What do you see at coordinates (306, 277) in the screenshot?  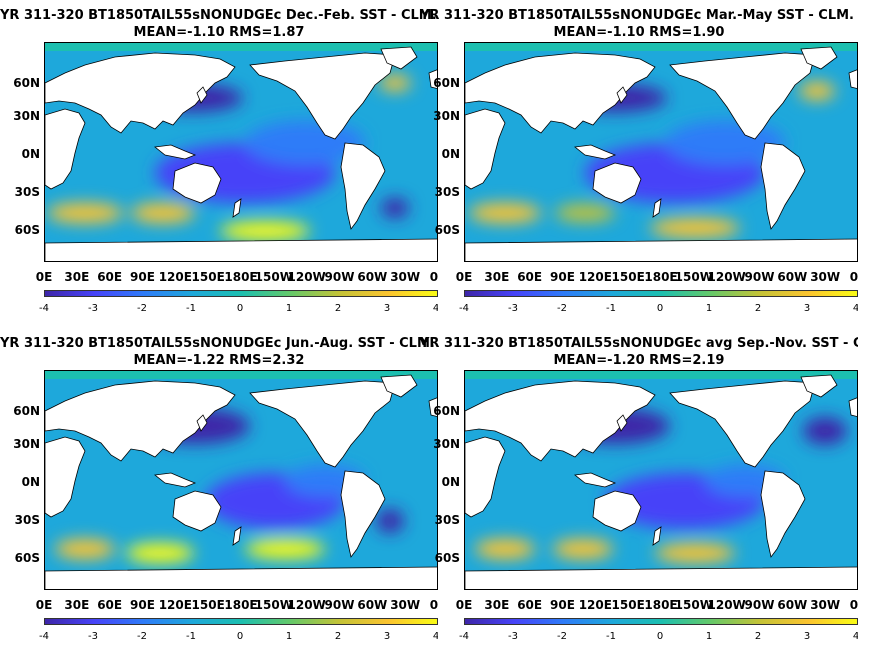 I see `lon-tick-label: 120W` at bounding box center [306, 277].